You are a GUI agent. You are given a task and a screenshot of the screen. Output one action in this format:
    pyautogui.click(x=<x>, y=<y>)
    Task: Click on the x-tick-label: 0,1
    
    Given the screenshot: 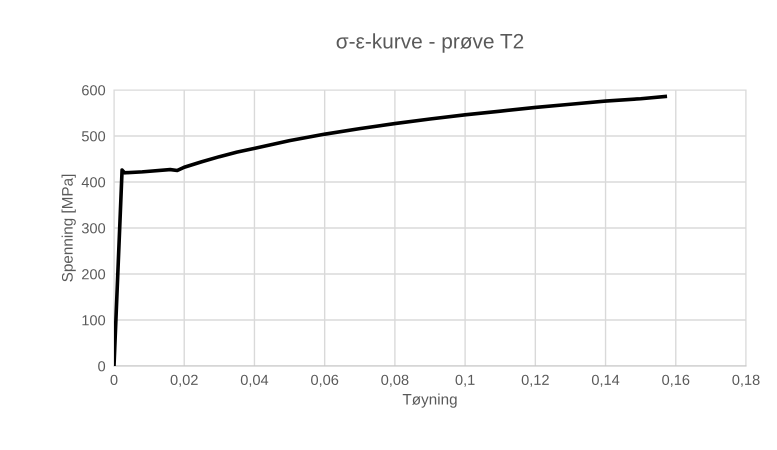 What is the action you would take?
    pyautogui.click(x=465, y=380)
    